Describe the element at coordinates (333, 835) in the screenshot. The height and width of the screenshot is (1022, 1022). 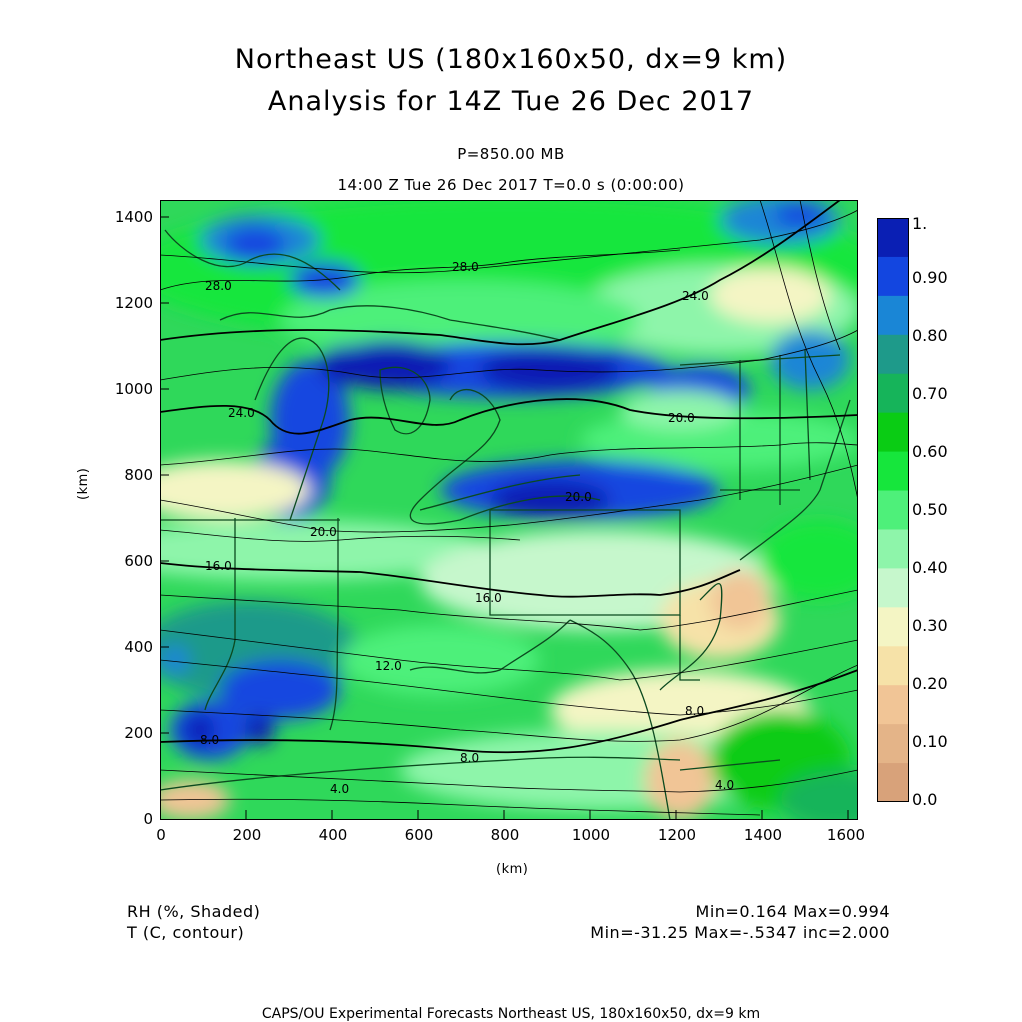
I see `x-tick-label: 400` at that location.